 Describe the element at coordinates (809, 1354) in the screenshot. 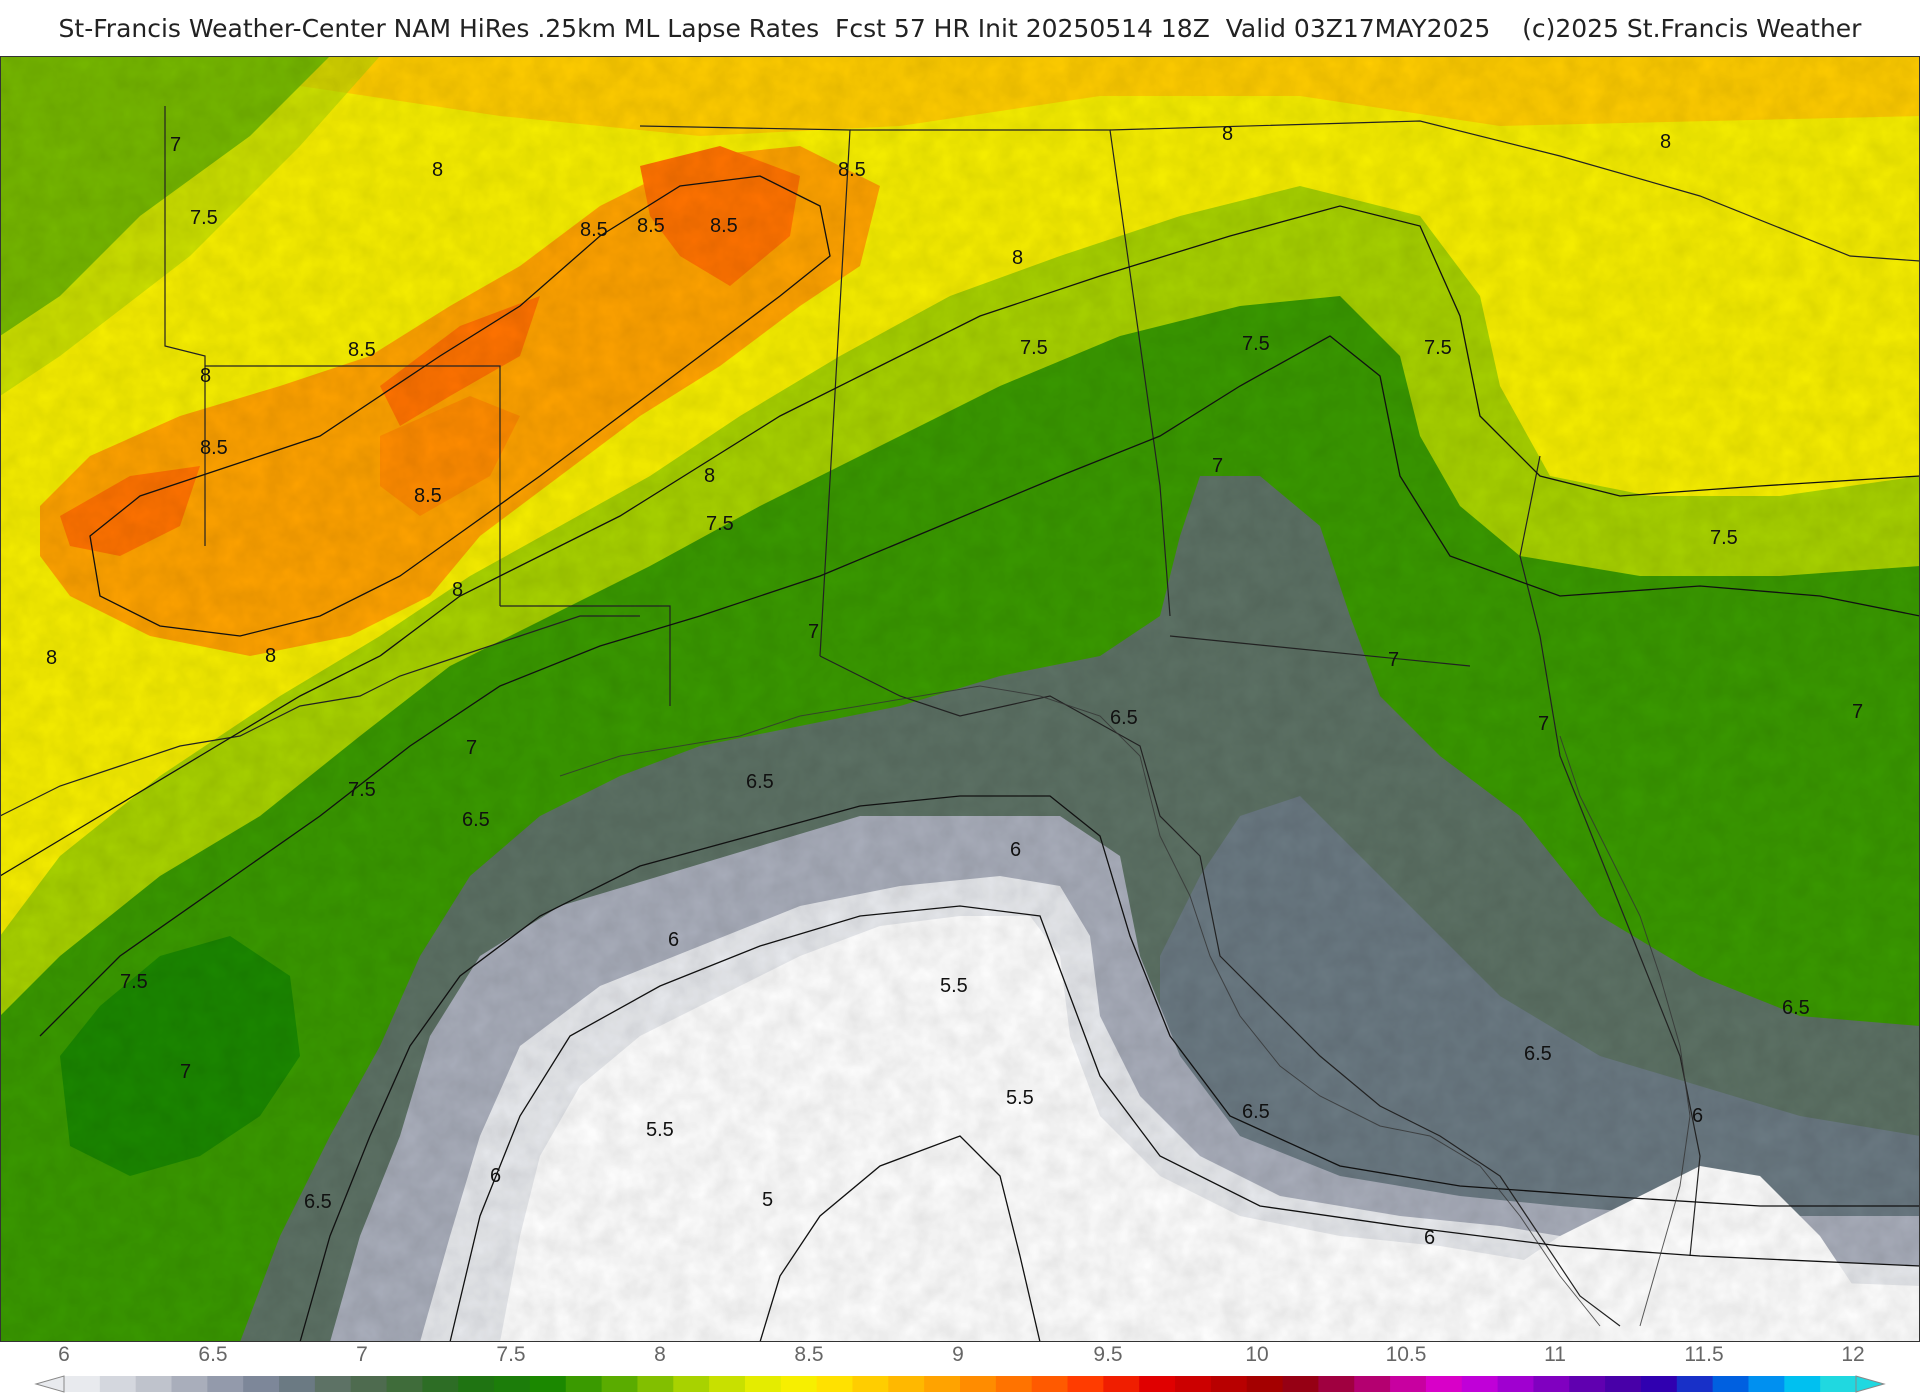

I see `colorbar-tick: 8.5` at that location.